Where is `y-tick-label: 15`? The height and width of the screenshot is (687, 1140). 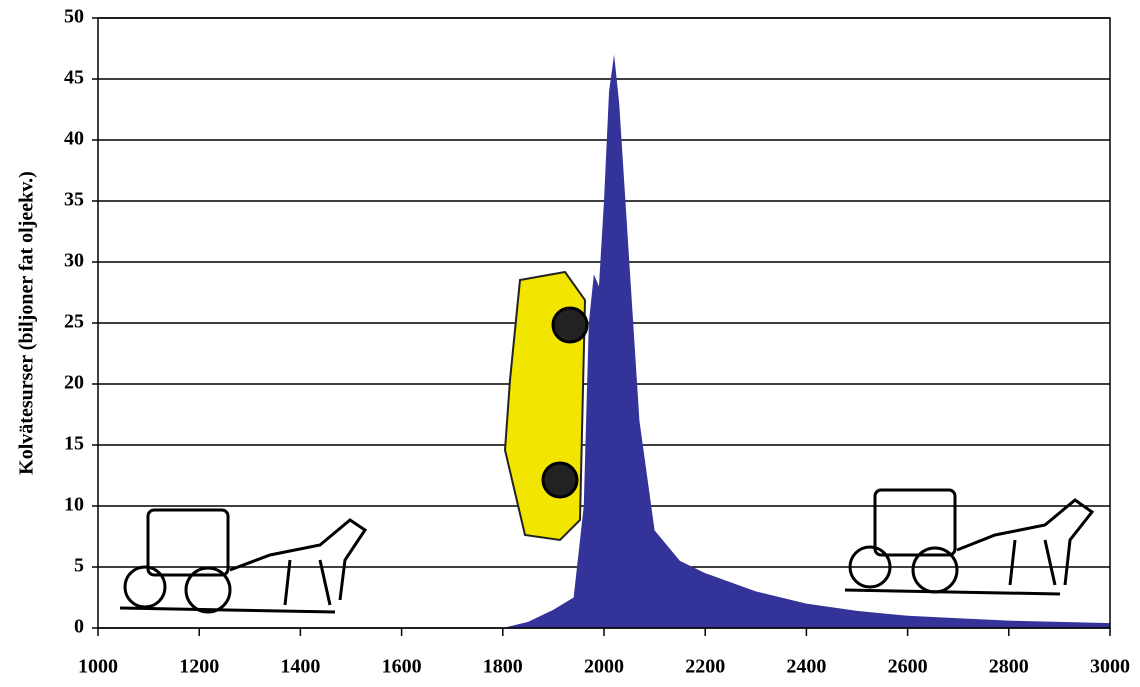
y-tick-label: 15 is located at coordinates (74, 444).